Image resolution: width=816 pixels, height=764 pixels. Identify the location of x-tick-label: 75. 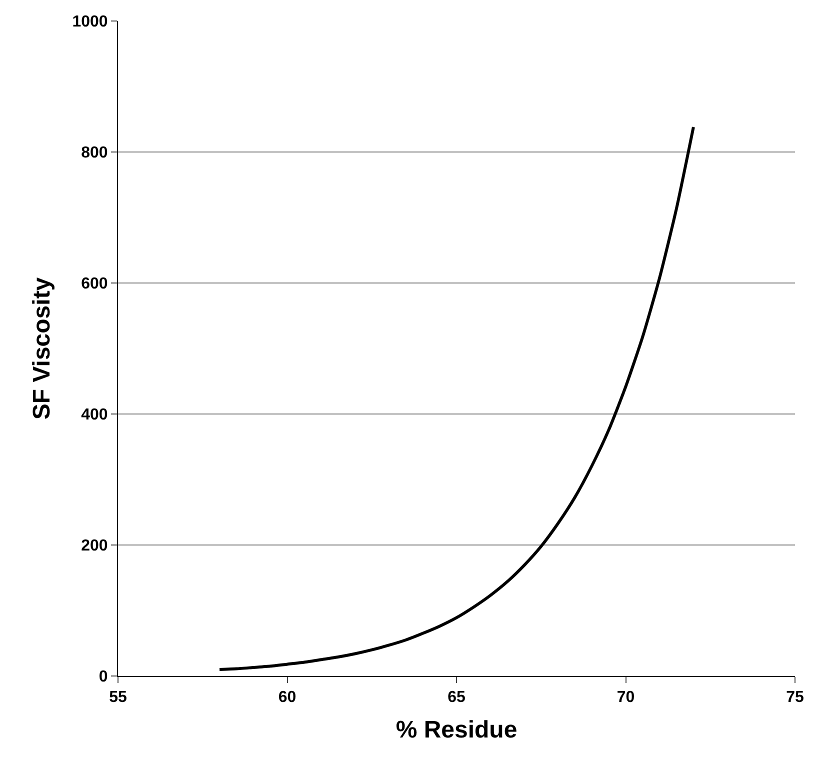
(795, 697).